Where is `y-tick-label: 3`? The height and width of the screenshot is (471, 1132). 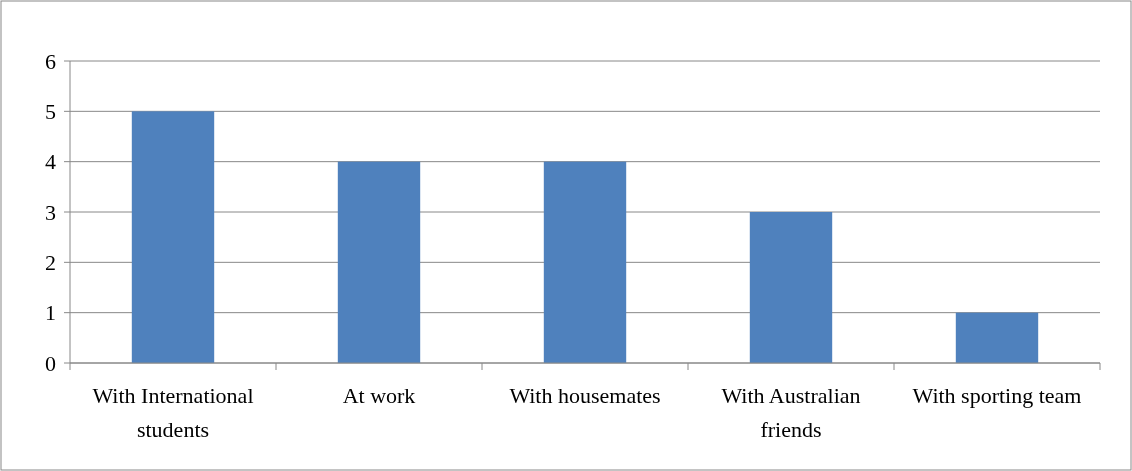
y-tick-label: 3 is located at coordinates (50, 212).